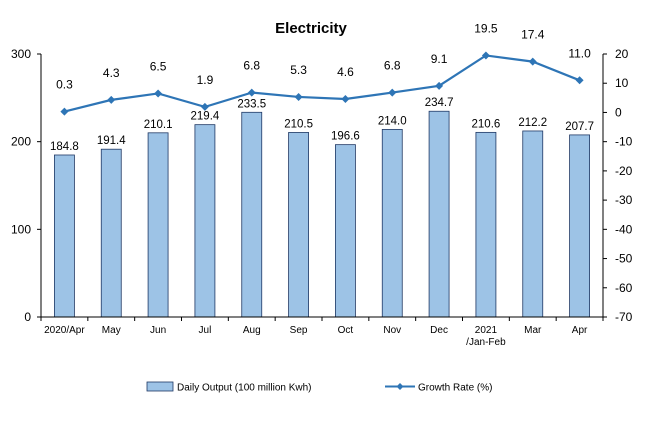 The height and width of the screenshot is (440, 667). Describe the element at coordinates (624, 171) in the screenshot. I see `right-tick-label: -20` at that location.